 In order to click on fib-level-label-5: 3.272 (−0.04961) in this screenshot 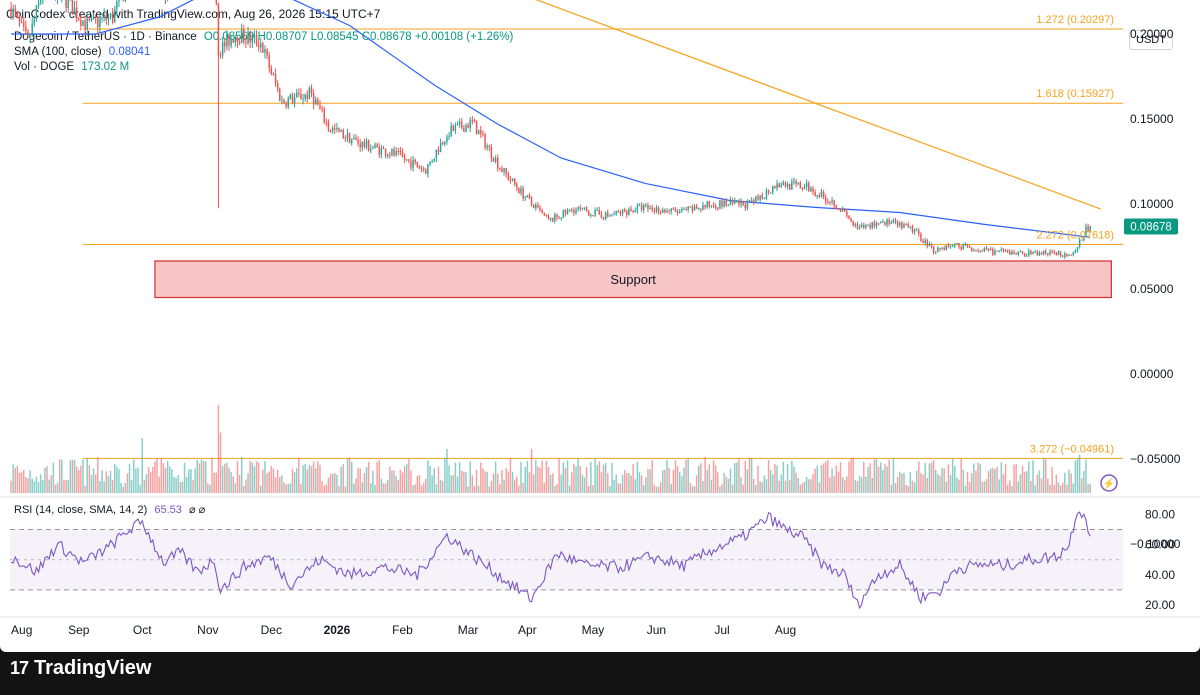, I will do `click(1072, 449)`.